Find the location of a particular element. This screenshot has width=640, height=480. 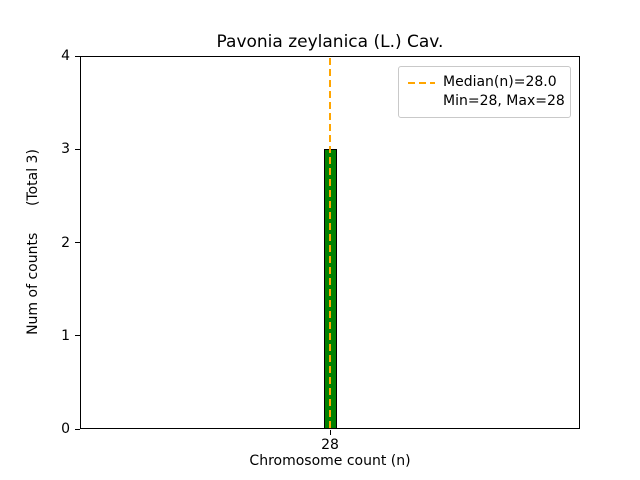

legend: Median(n)=28.0 Min=28, Max=28 is located at coordinates (484, 92).